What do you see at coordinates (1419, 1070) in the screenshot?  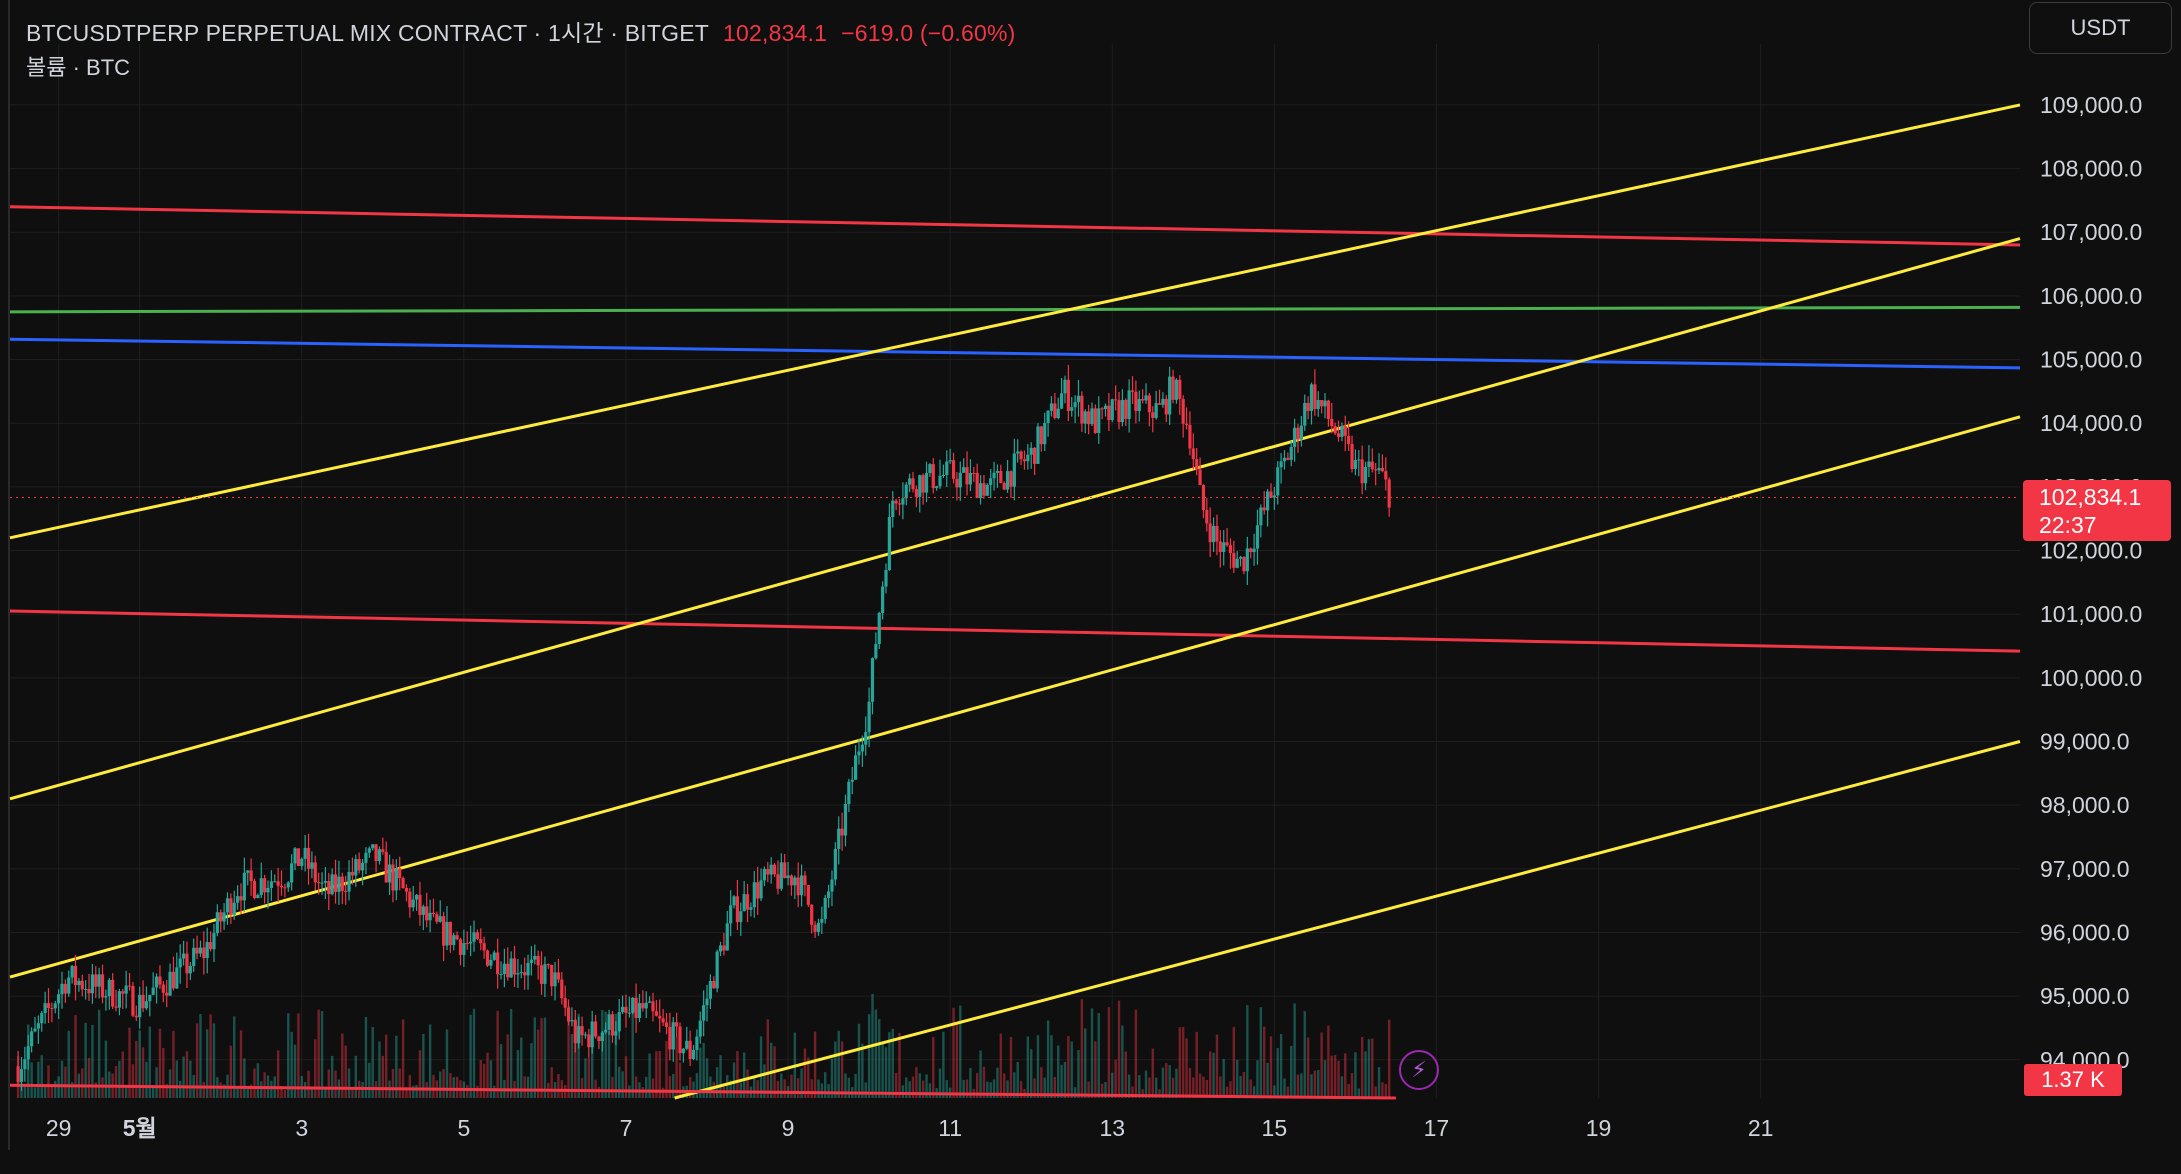 I see `lightning-icon: ⚡` at bounding box center [1419, 1070].